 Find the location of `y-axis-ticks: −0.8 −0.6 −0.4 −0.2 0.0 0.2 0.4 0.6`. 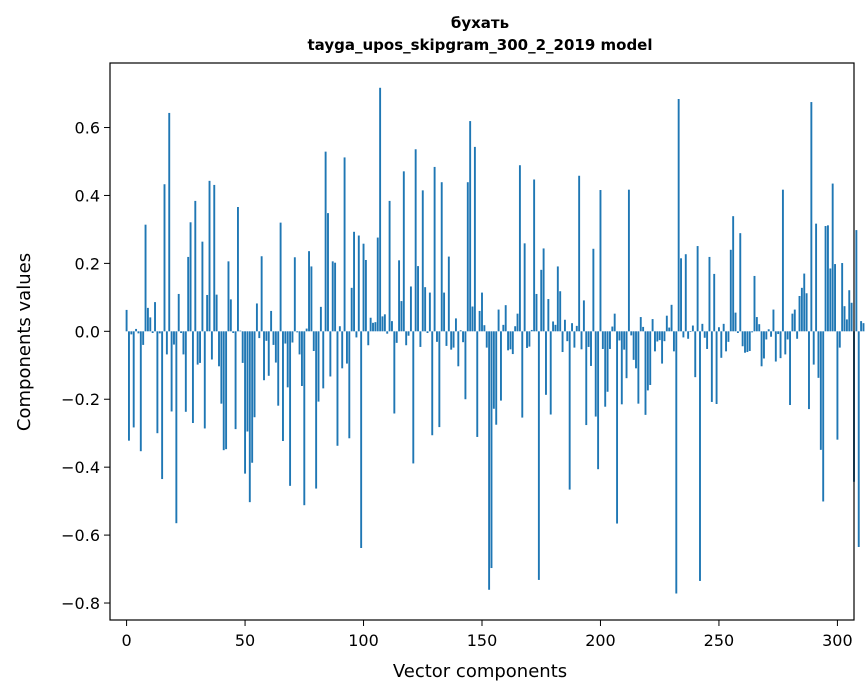

y-axis-ticks: −0.8 −0.6 −0.4 −0.2 0.0 0.2 0.4 0.6 is located at coordinates (85, 366).